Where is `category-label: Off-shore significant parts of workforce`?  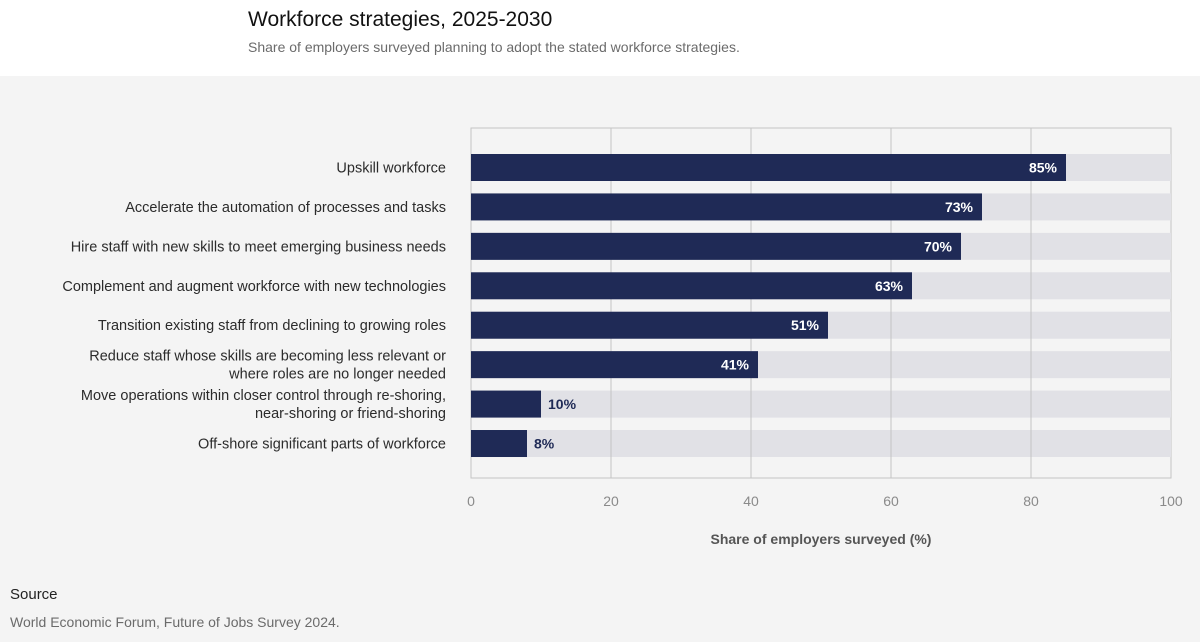 category-label: Off-shore significant parts of workforce is located at coordinates (322, 445).